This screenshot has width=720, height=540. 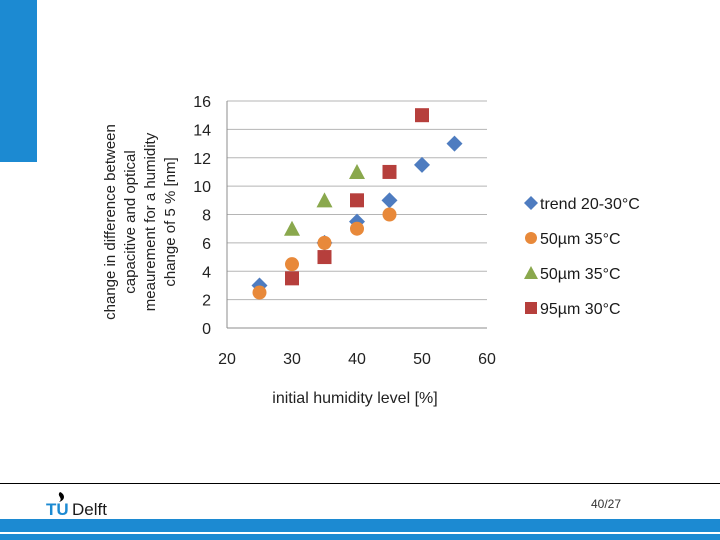 What do you see at coordinates (360, 525) in the screenshot?
I see `footer-band` at bounding box center [360, 525].